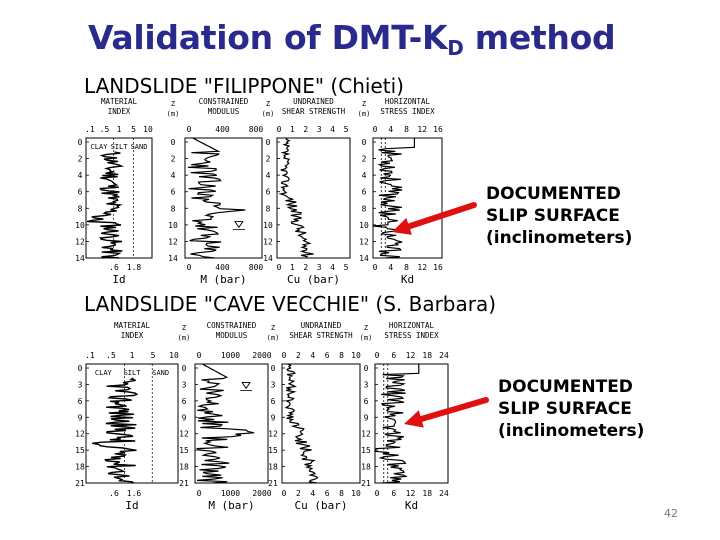 This screenshot has width=720, height=540. Describe the element at coordinates (321, 325) in the screenshot. I see `panel-title-text: UNDRAINED` at that location.